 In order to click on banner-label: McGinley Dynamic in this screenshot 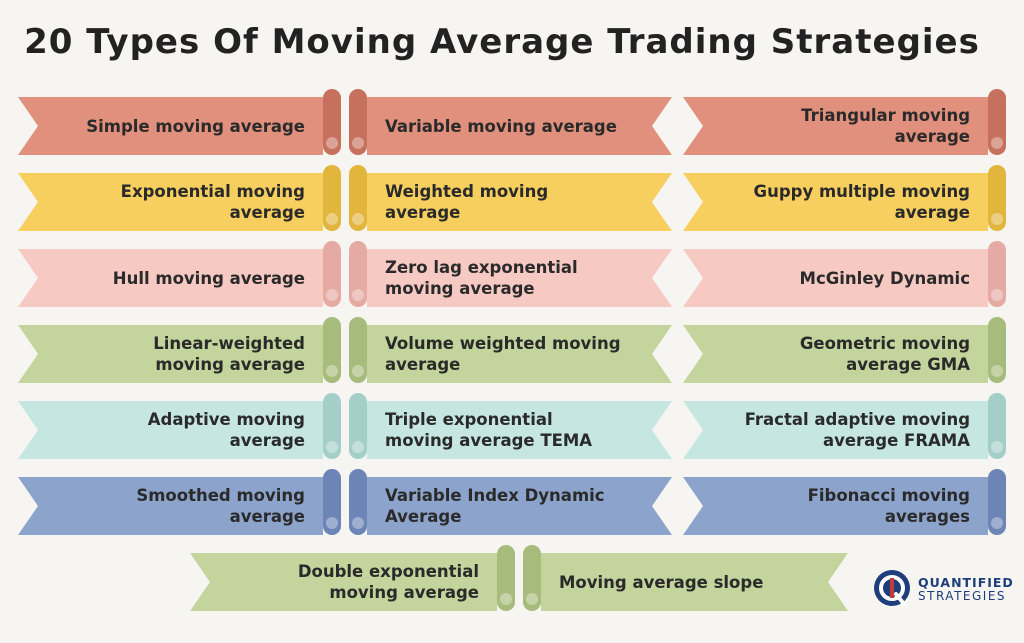, I will do `click(846, 278)`.